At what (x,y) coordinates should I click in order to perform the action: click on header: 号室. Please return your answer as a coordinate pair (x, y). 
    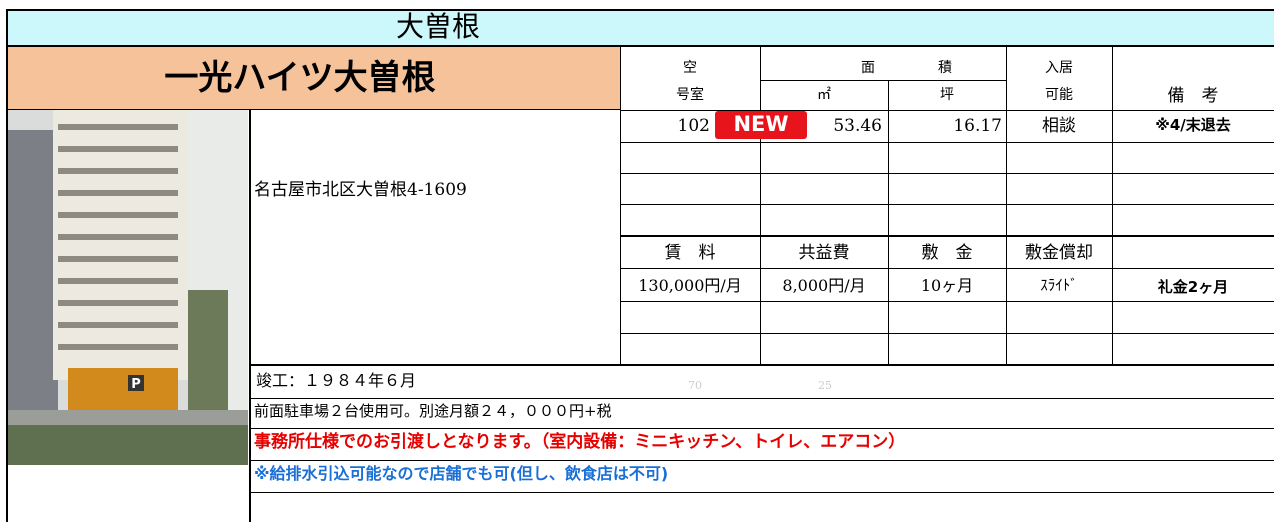
    Looking at the image, I should click on (690, 95).